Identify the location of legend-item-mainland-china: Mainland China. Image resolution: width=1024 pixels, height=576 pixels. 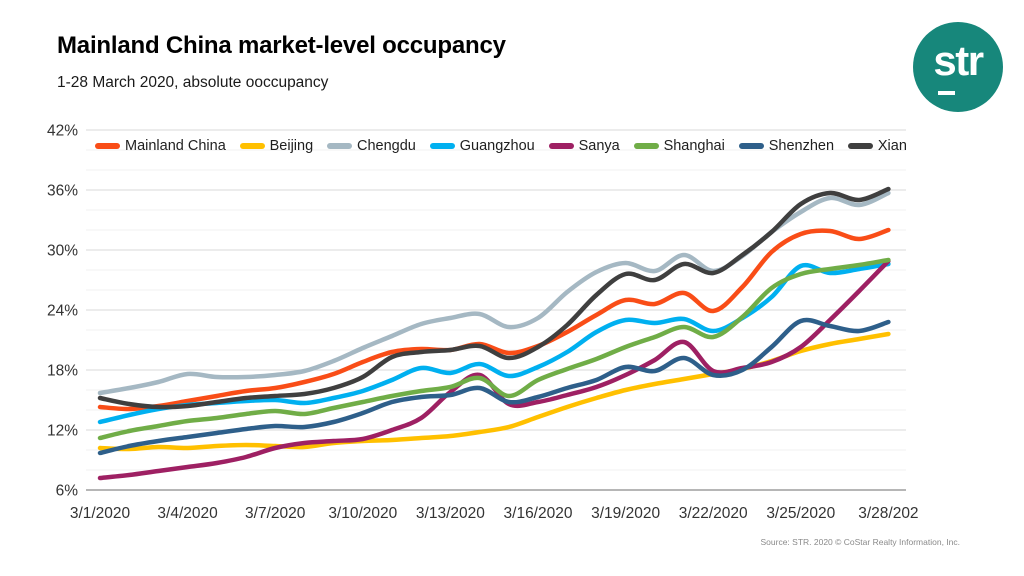
(160, 146).